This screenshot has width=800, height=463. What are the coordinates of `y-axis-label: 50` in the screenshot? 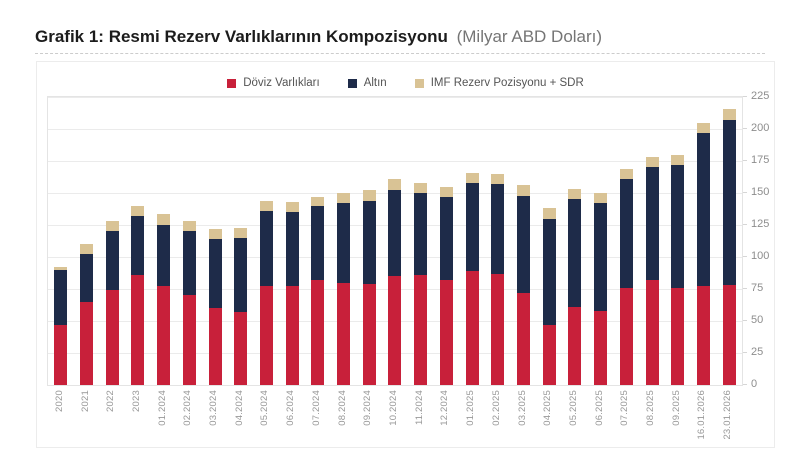 It's located at (757, 320).